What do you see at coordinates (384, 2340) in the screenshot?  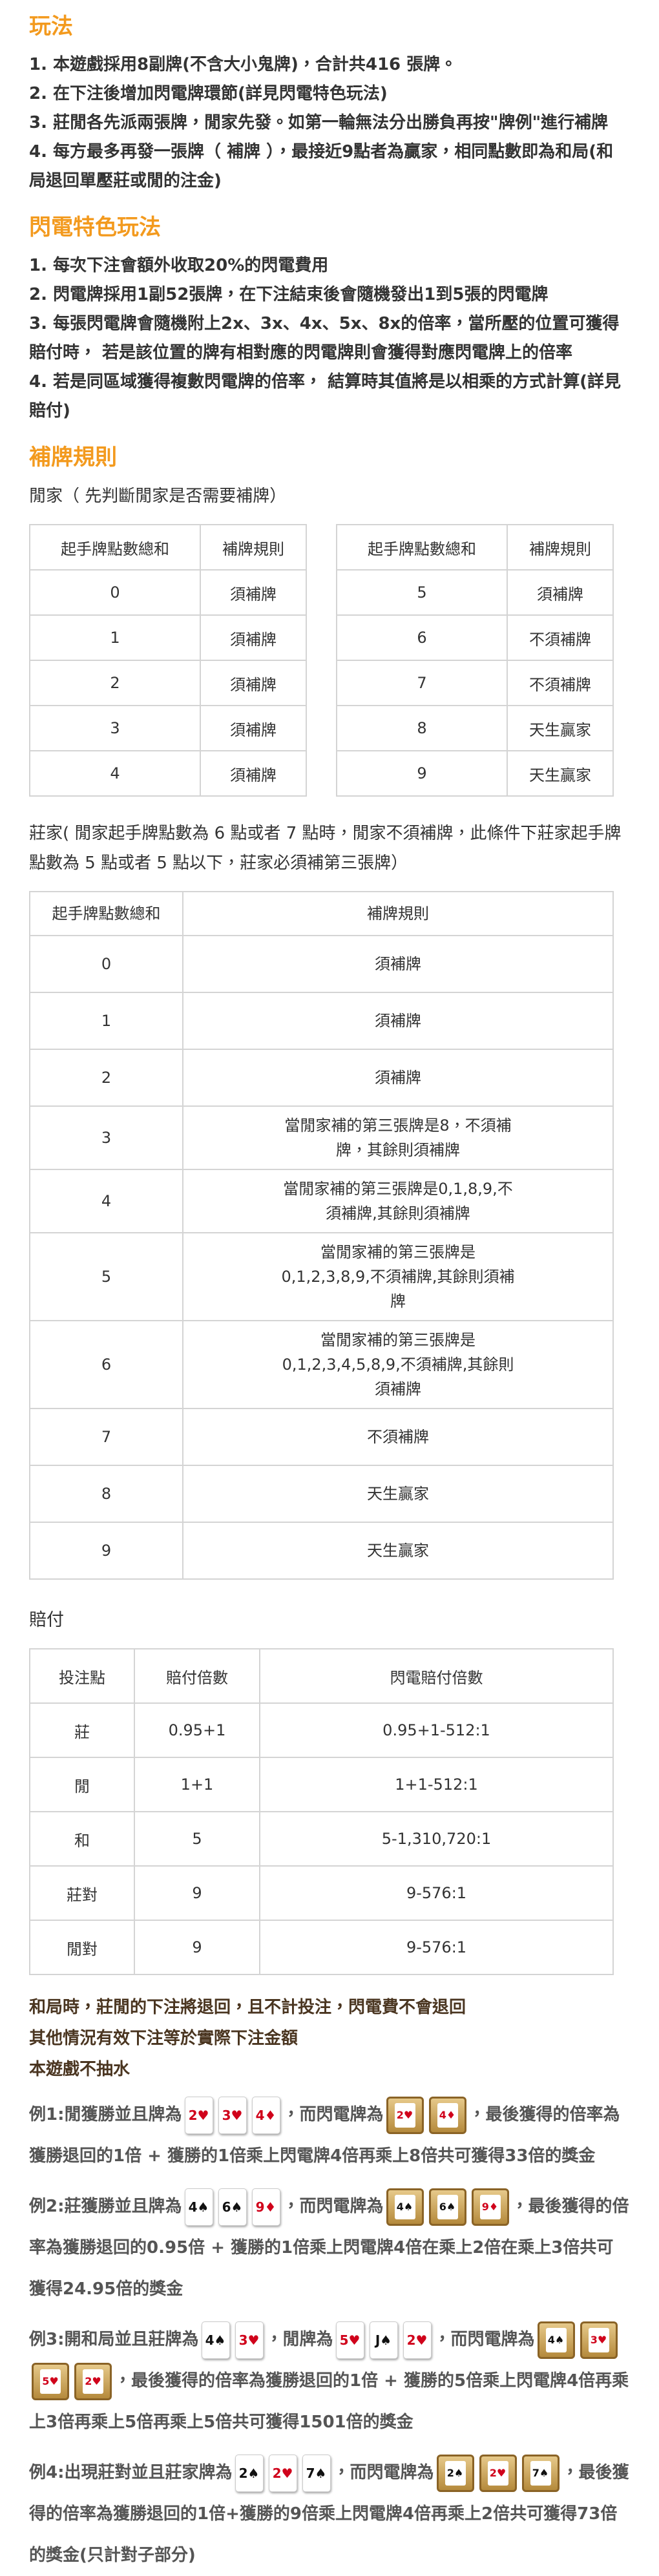 I see `card: J♠` at bounding box center [384, 2340].